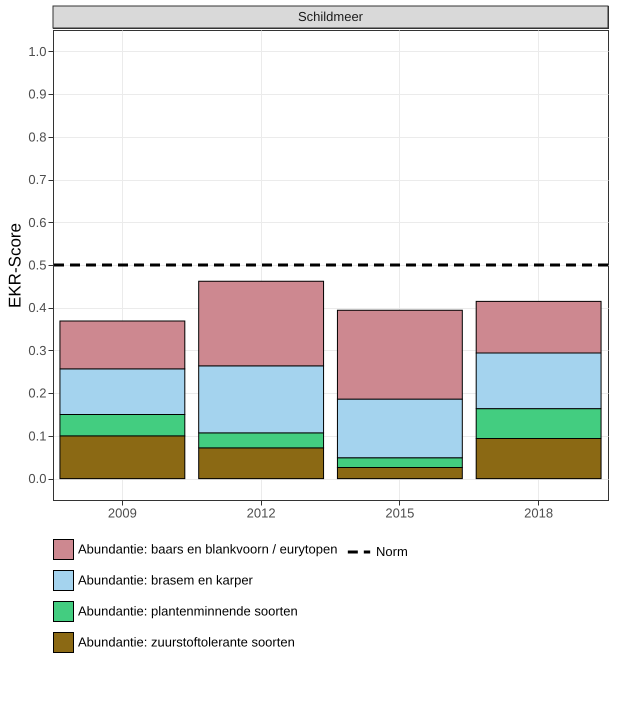 The image size is (639, 720). Describe the element at coordinates (539, 513) in the screenshot. I see `x-tick-label: 2018` at that location.